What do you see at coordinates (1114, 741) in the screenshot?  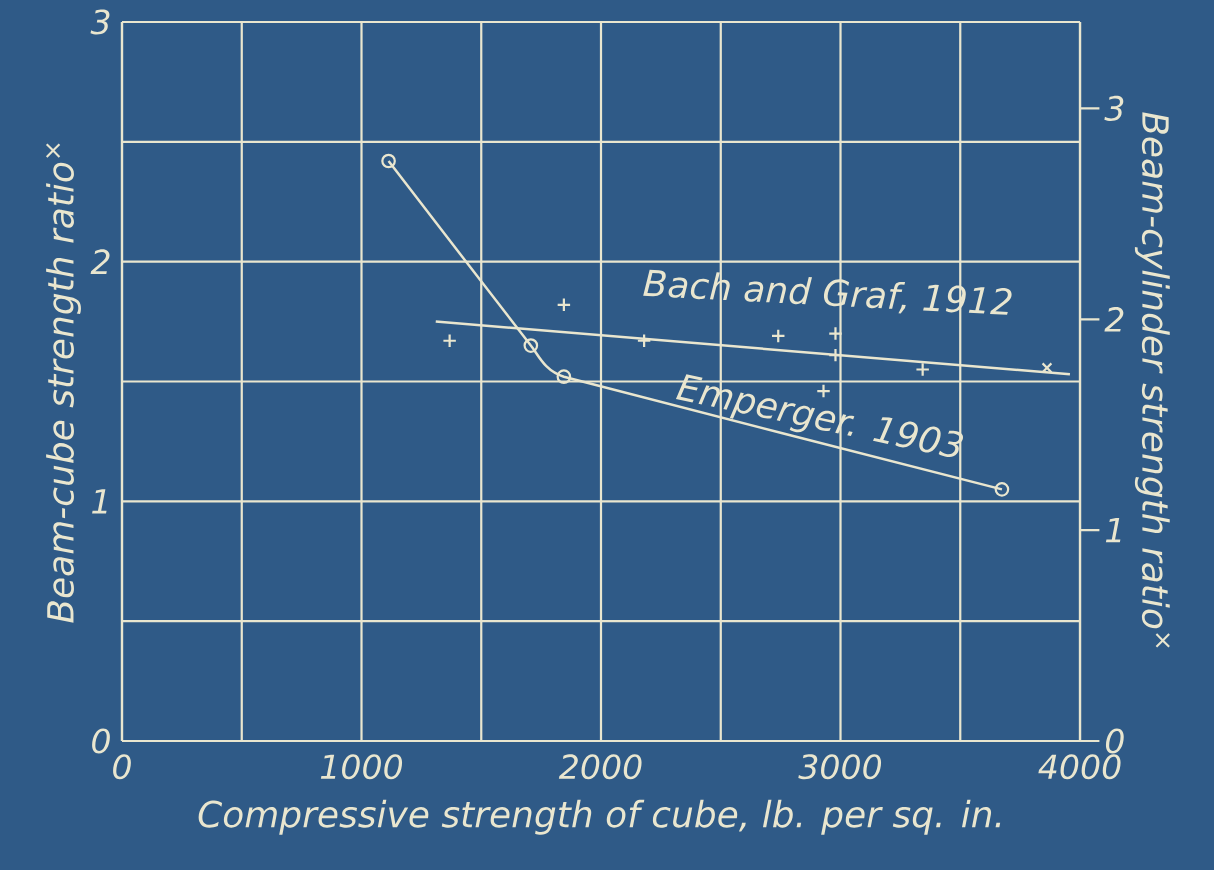 I see `y2-tick-label: 0` at bounding box center [1114, 741].